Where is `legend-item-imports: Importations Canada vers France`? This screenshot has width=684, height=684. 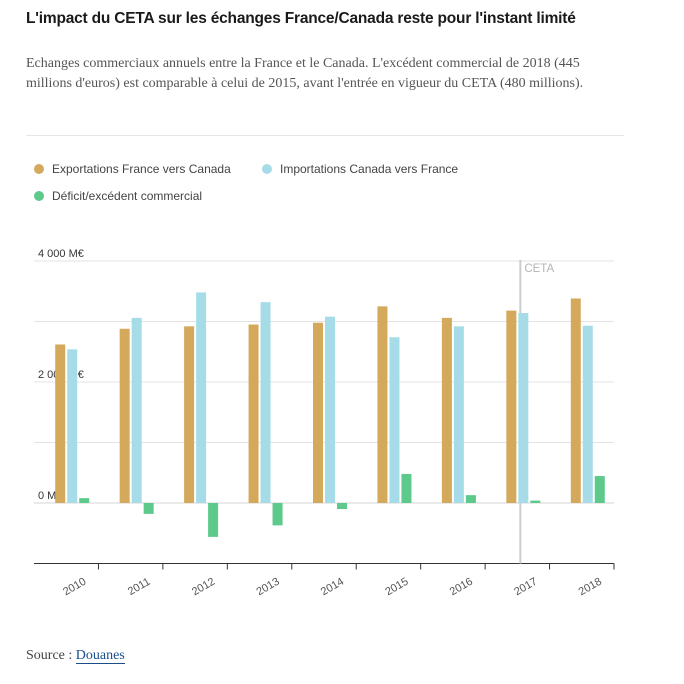 legend-item-imports: Importations Canada vers France is located at coordinates (360, 169).